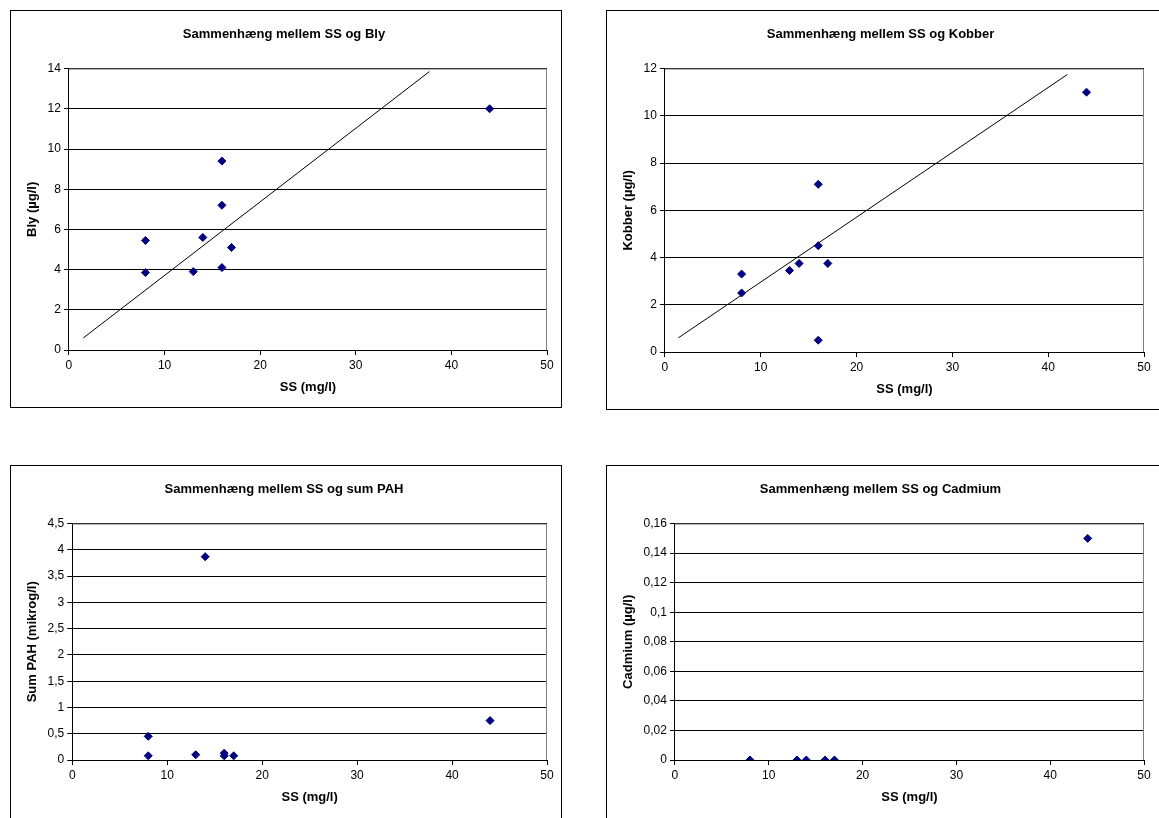  What do you see at coordinates (56, 733) in the screenshot?
I see `y-tick-label: 0,5` at bounding box center [56, 733].